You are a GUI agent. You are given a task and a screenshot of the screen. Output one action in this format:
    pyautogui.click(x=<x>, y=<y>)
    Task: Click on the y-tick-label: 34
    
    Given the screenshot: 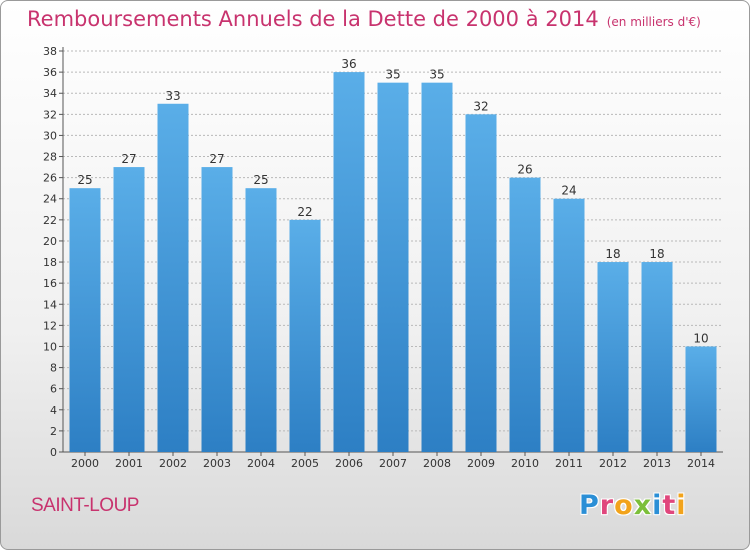 What is the action you would take?
    pyautogui.click(x=50, y=93)
    